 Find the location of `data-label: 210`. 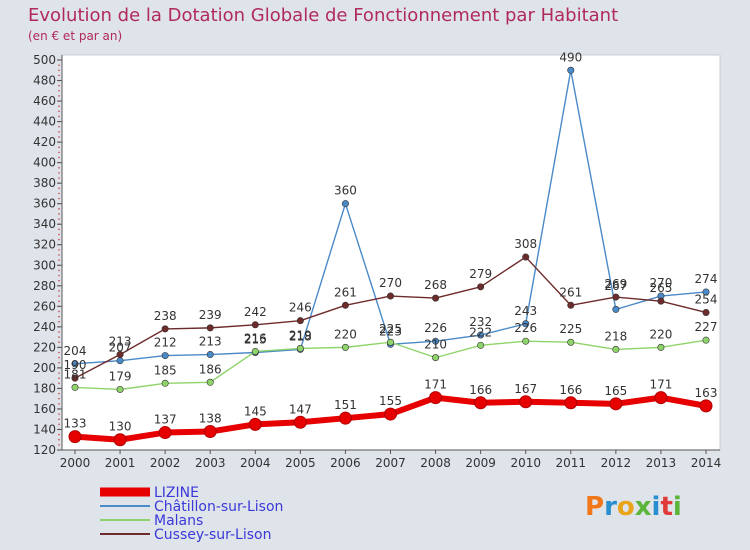

data-label: 210 is located at coordinates (435, 345).